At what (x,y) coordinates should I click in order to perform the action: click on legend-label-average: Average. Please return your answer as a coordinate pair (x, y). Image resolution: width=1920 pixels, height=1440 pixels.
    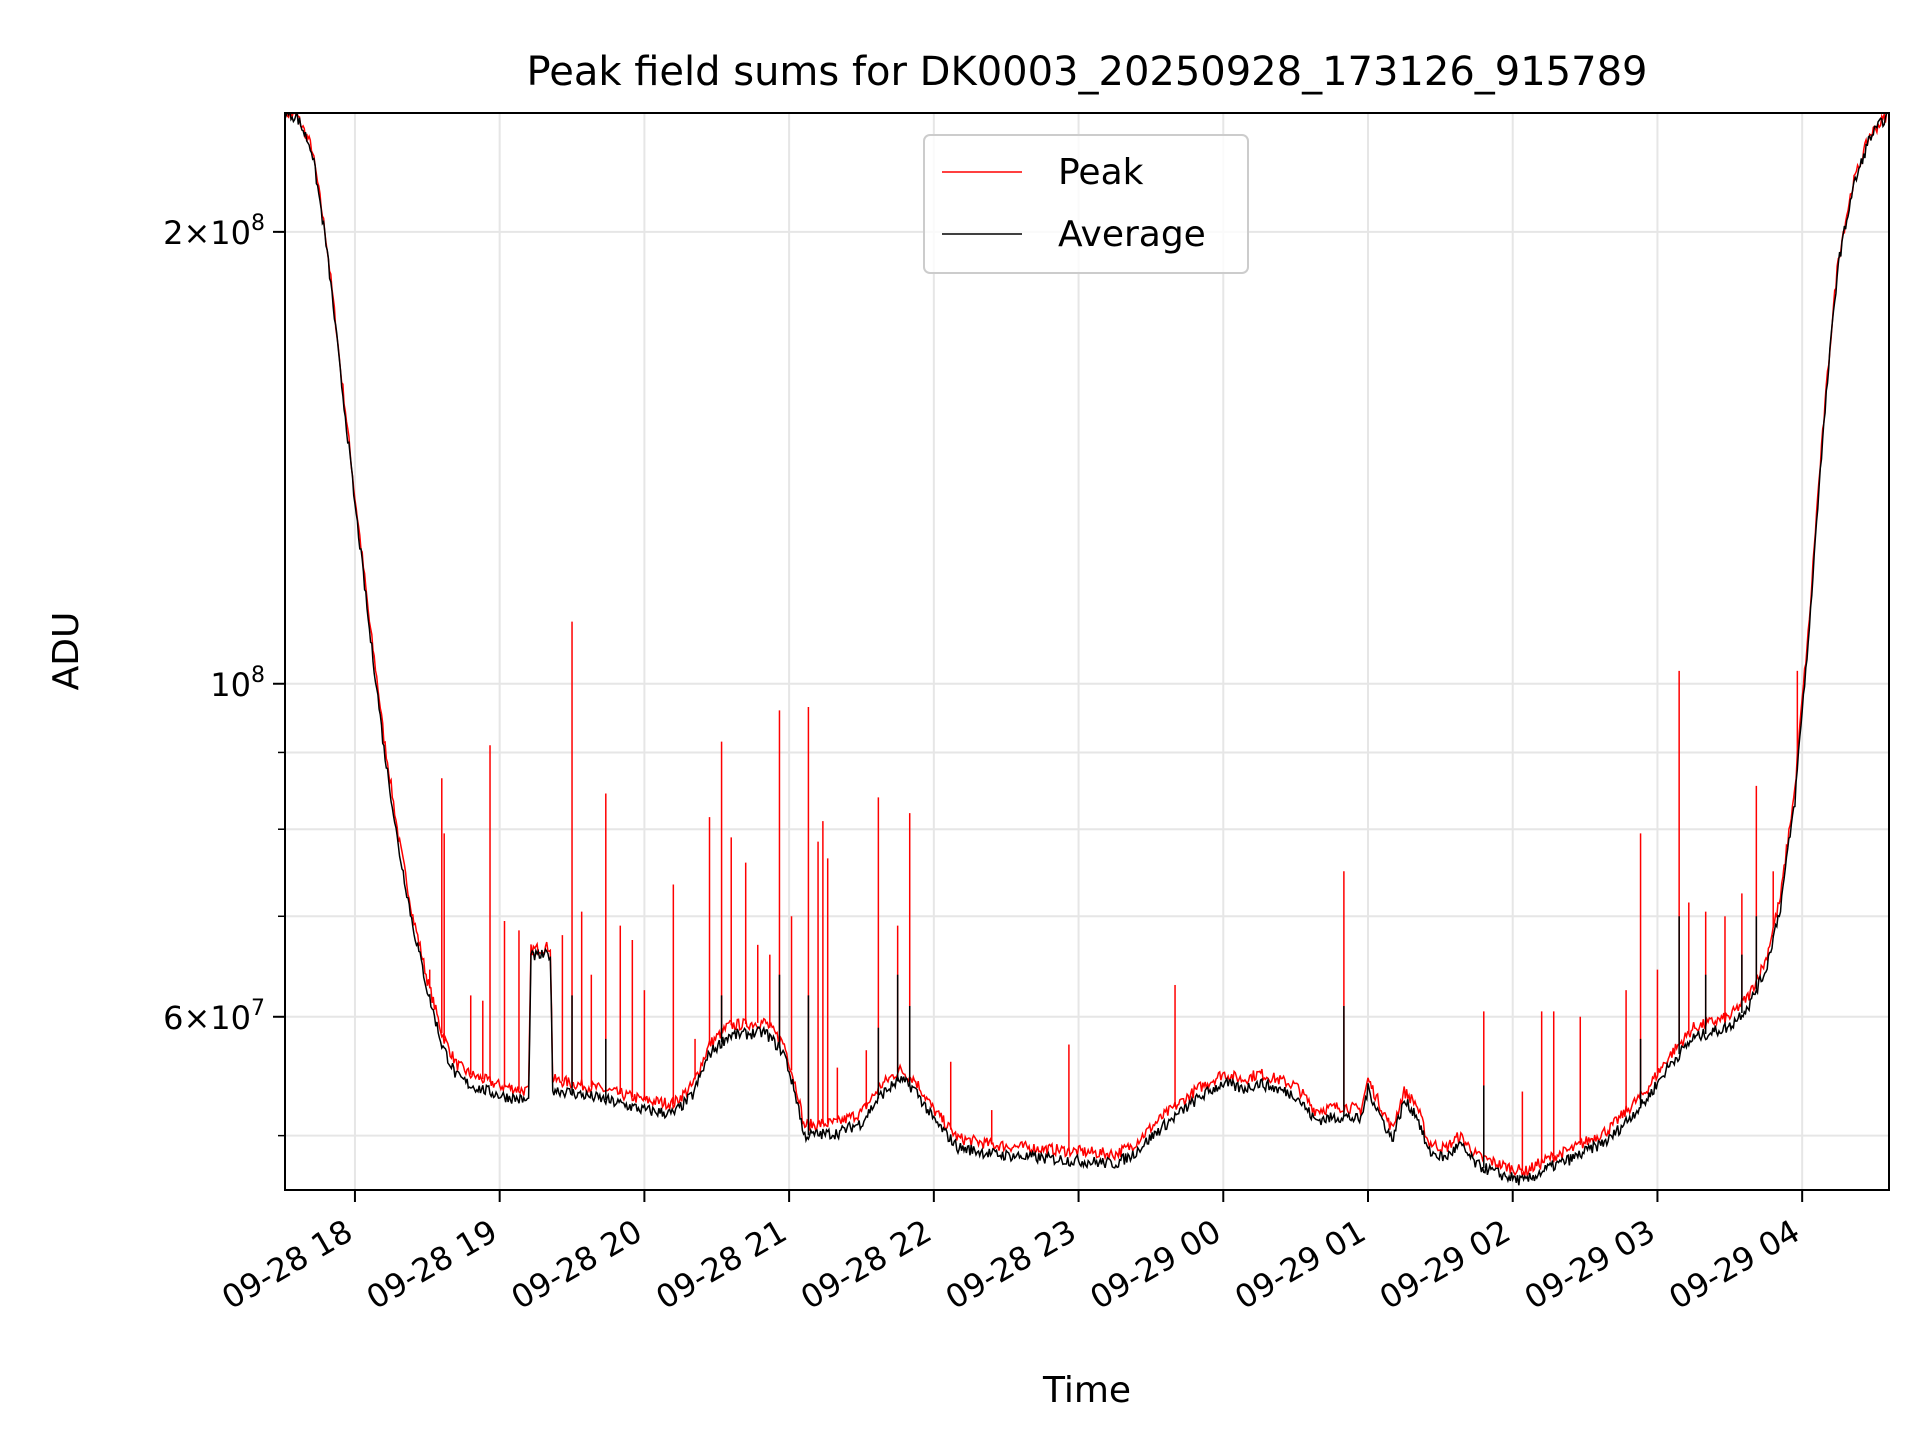
    Looking at the image, I should click on (1132, 234).